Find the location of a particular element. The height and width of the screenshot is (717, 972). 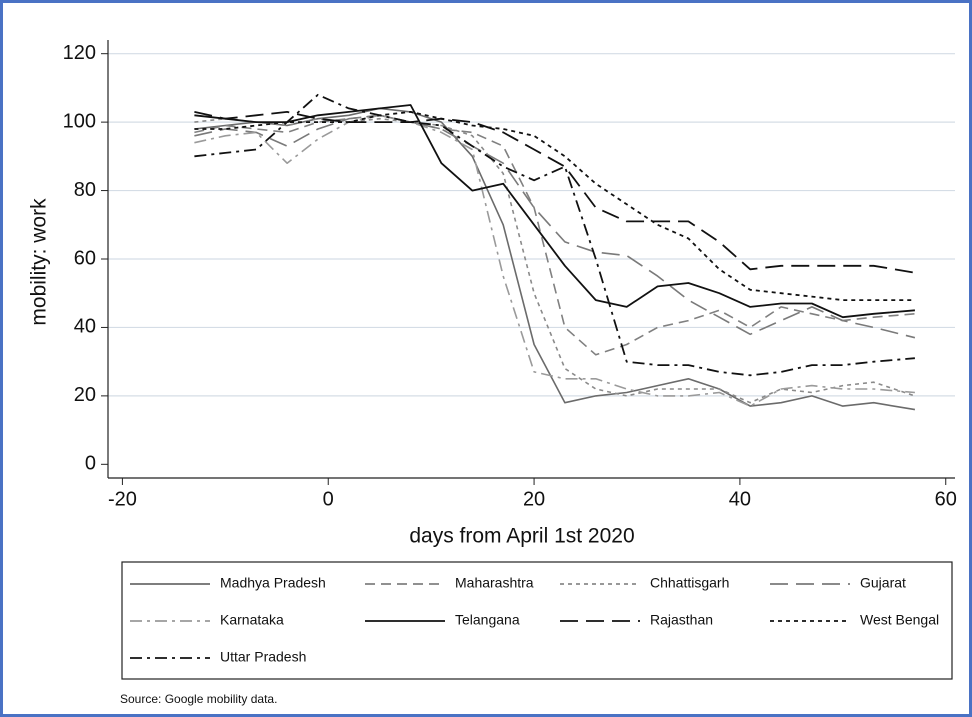

legend-label: West Bengal is located at coordinates (899, 620).